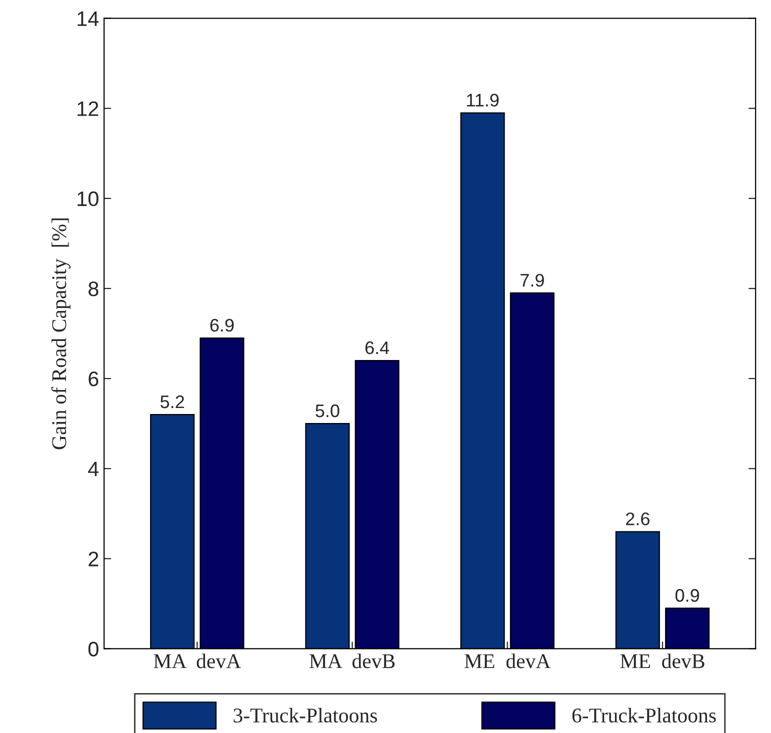 The image size is (771, 733). Describe the element at coordinates (197, 661) in the screenshot. I see `x-tick-label: MA devA` at that location.